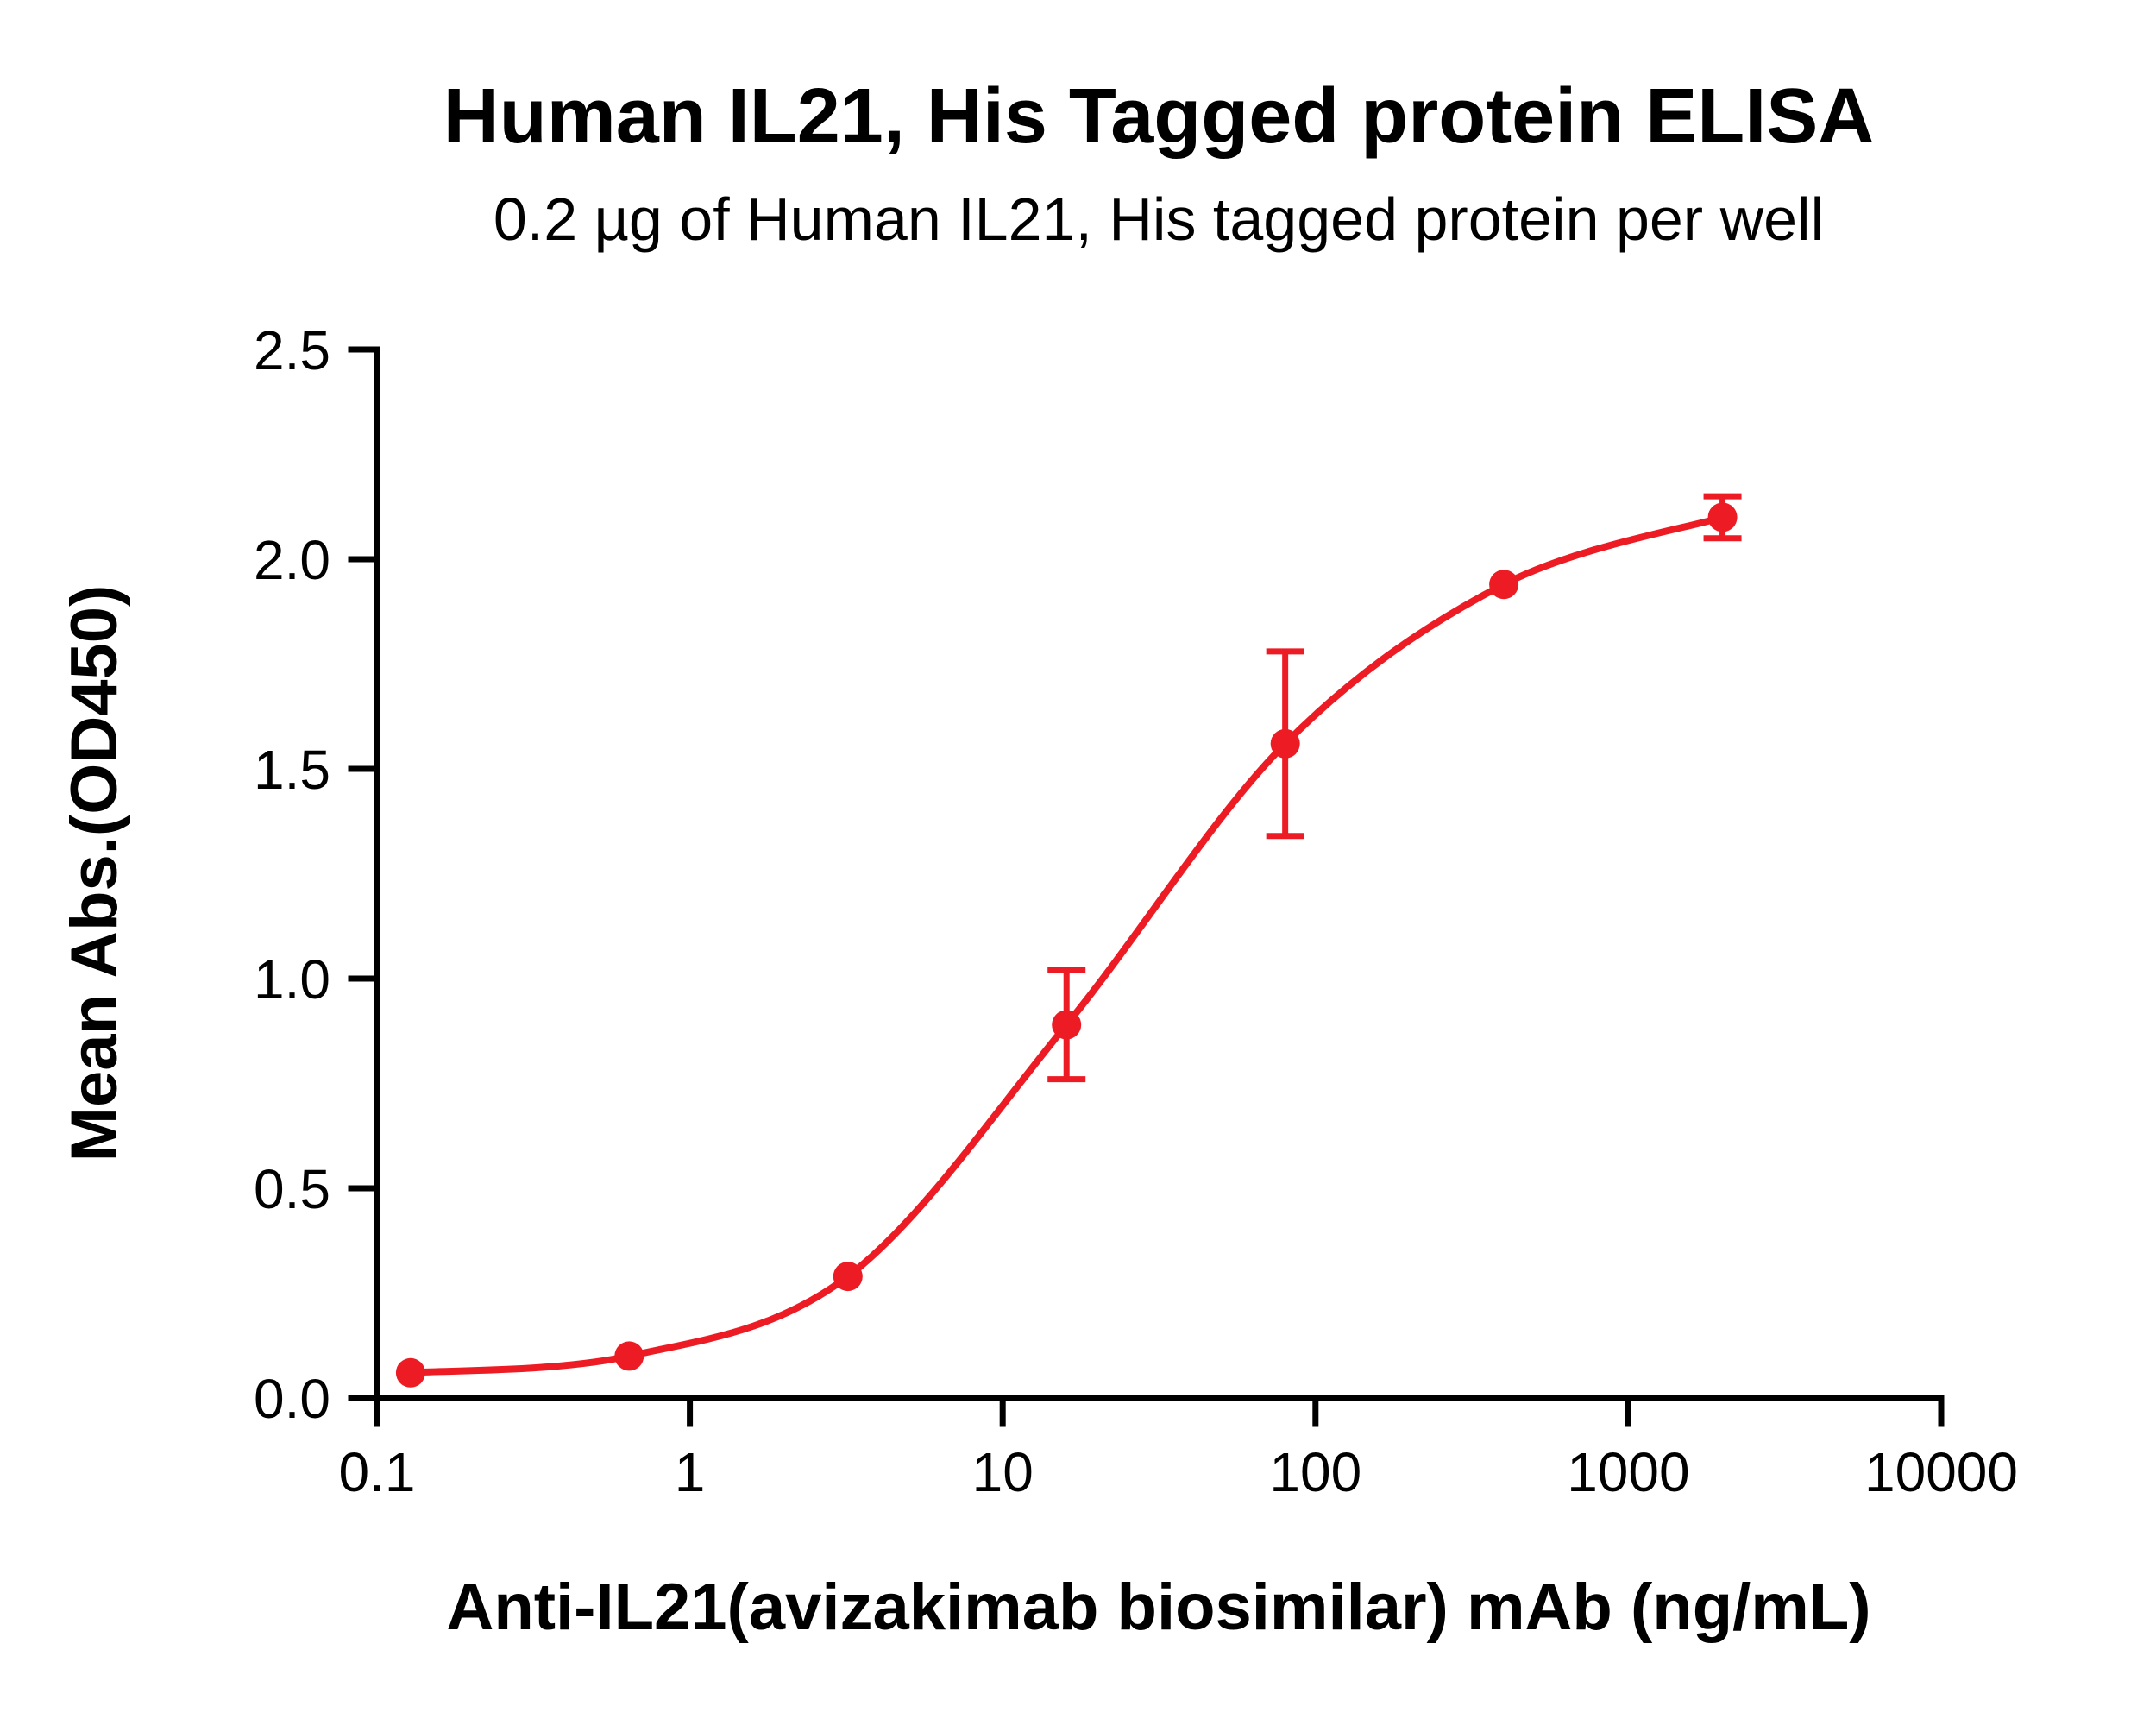  Describe the element at coordinates (292, 560) in the screenshot. I see `y-tick-label: 2.0` at that location.